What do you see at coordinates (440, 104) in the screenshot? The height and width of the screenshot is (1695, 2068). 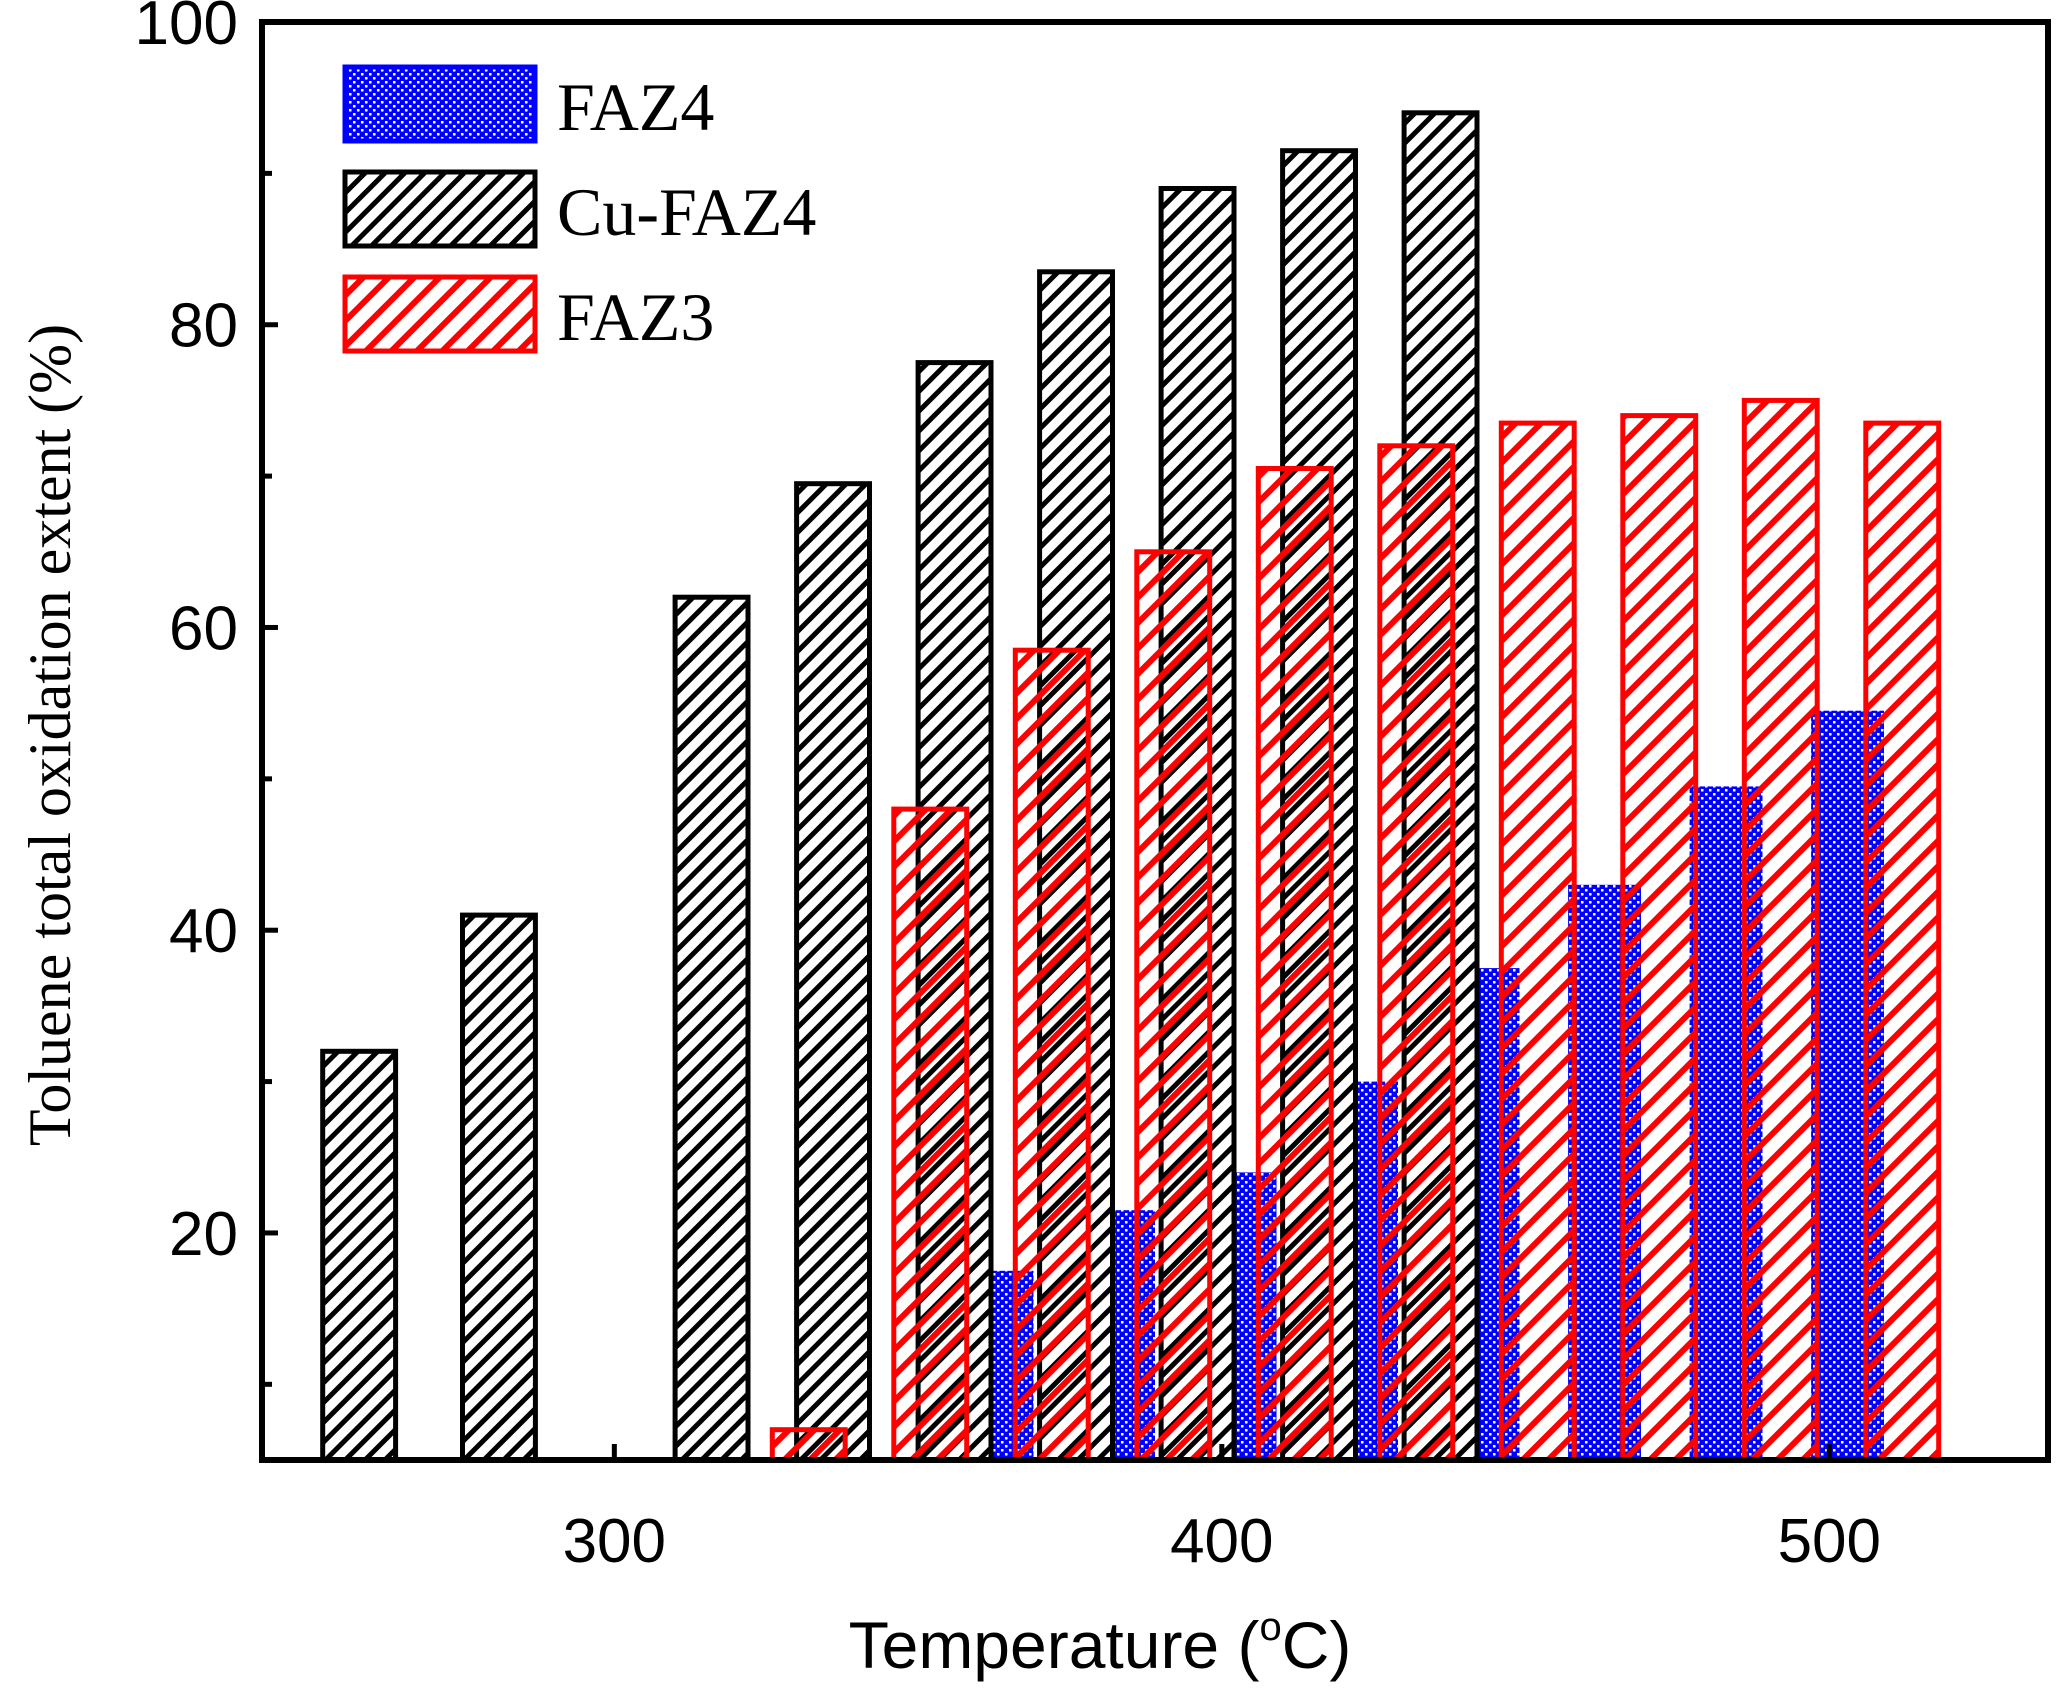 I see `legend-swatch-faz4` at bounding box center [440, 104].